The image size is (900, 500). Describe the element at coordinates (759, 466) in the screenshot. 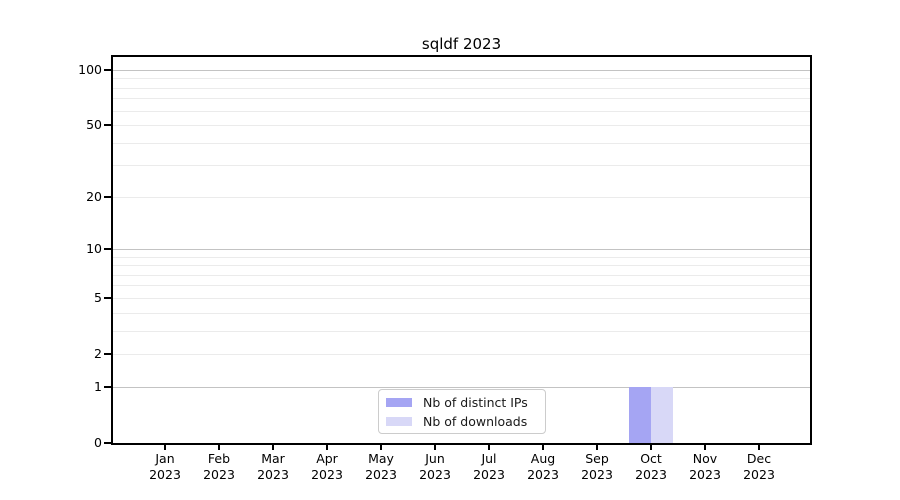

I see `x-tick-label-Dec: Dec 2023` at that location.